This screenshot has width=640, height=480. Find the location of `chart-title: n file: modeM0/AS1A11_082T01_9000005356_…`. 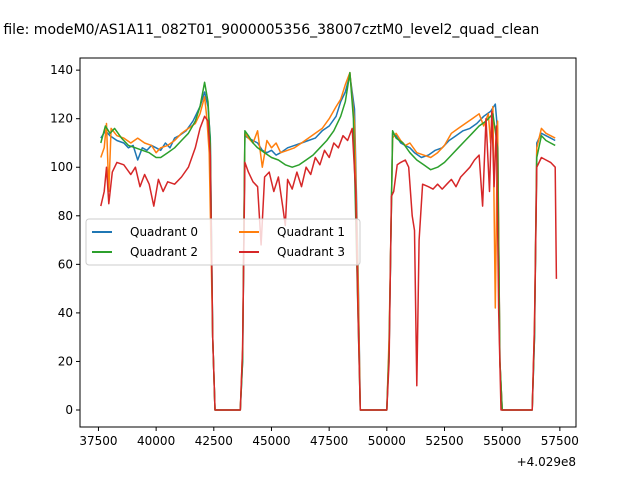

chart-title: n file: modeM0/AS1A11_082T01_9000005356_… is located at coordinates (270, 30).